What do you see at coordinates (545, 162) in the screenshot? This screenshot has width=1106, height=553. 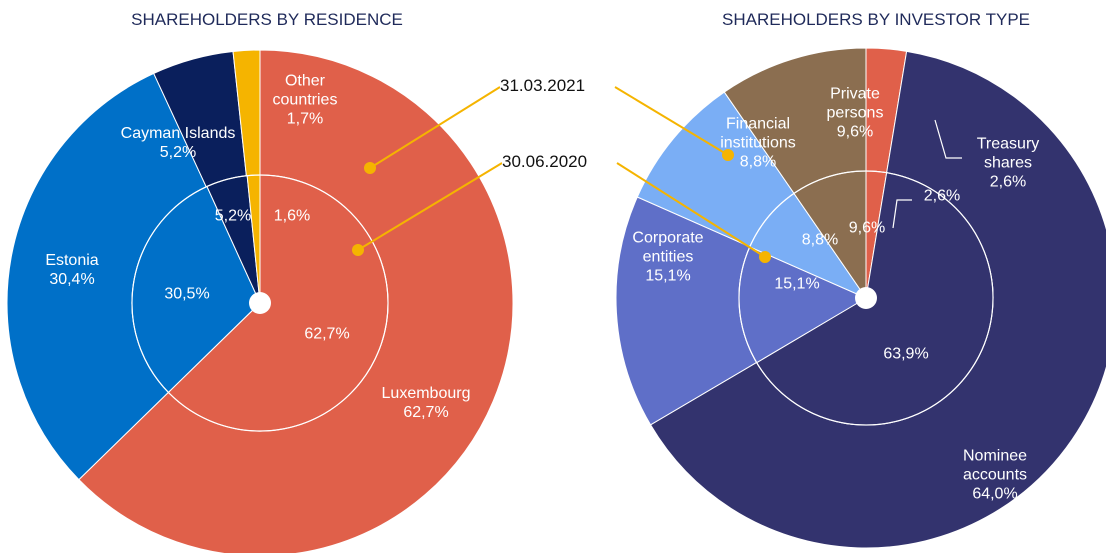 I see `series-annotation: 30.06.2020` at bounding box center [545, 162].